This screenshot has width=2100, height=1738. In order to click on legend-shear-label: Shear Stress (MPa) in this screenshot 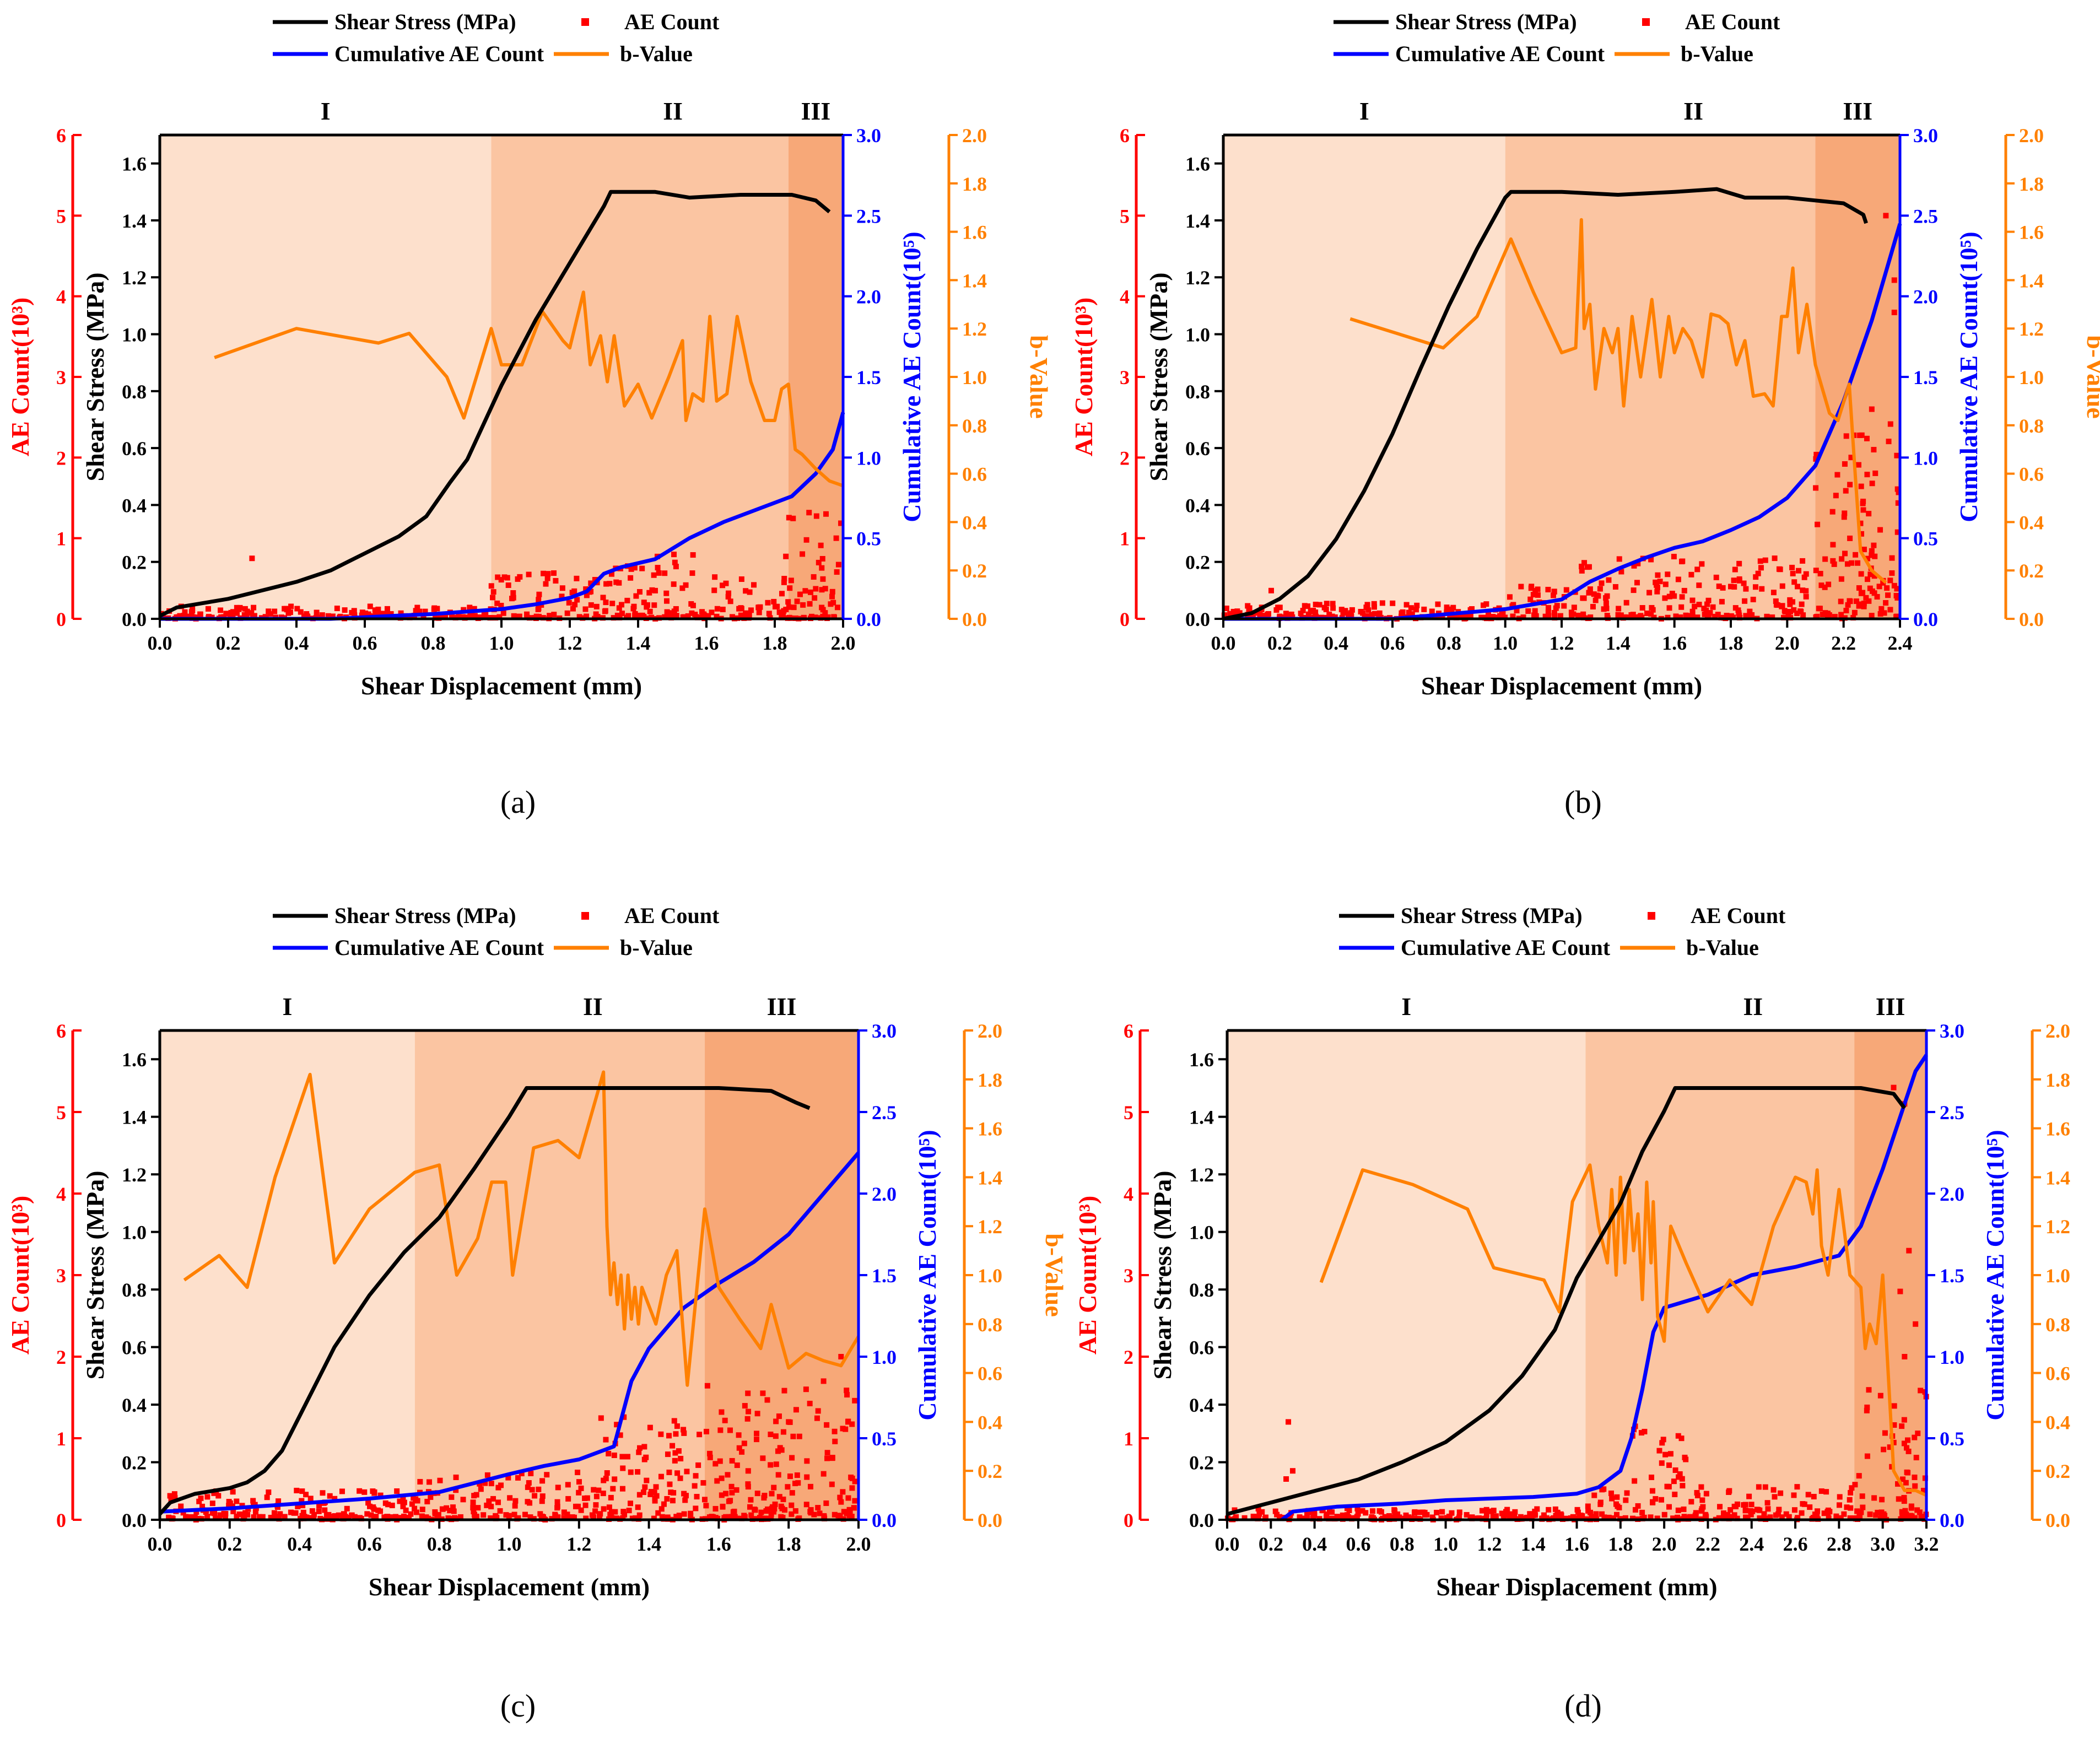, I will do `click(1492, 916)`.